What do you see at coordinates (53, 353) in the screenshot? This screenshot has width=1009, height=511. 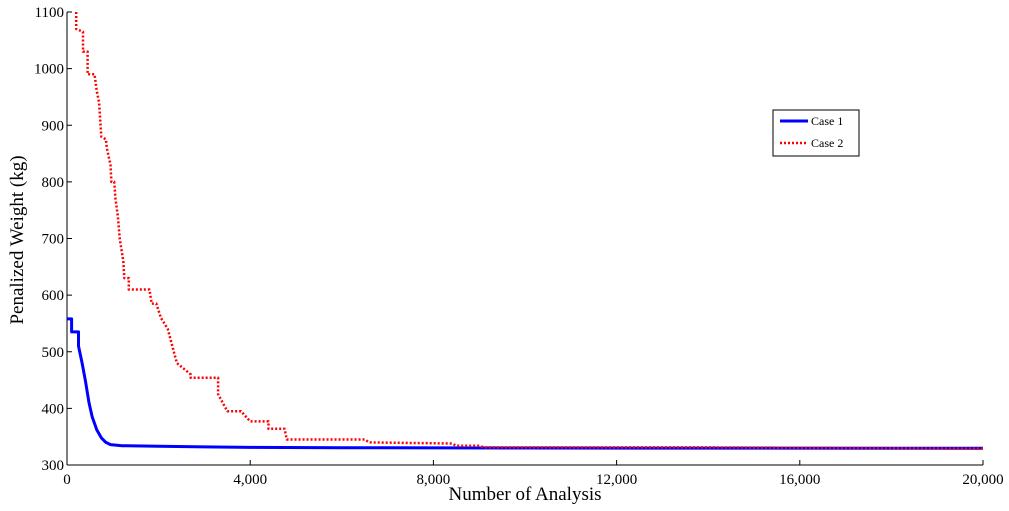 I see `y-tick-label: 500` at bounding box center [53, 353].